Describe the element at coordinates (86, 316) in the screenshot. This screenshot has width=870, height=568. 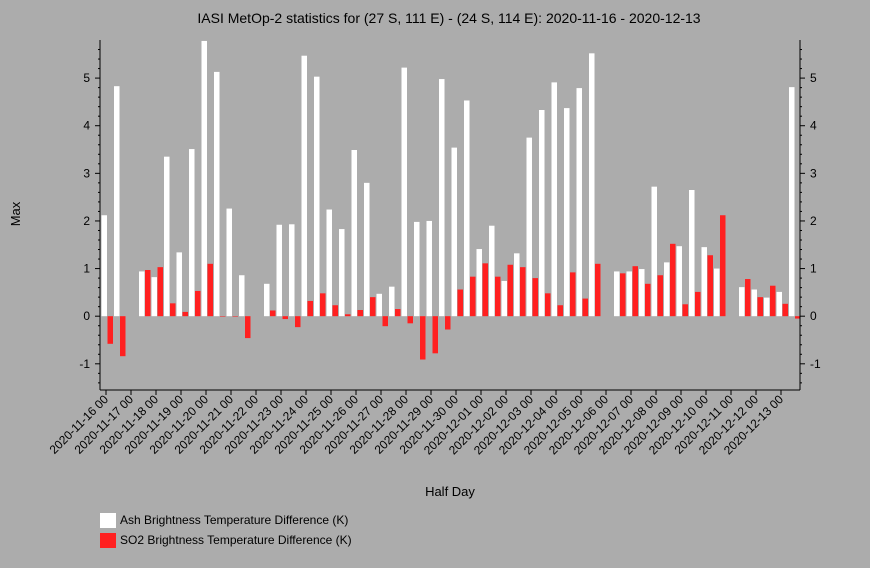
I see `y-tick-label-left: 0` at that location.